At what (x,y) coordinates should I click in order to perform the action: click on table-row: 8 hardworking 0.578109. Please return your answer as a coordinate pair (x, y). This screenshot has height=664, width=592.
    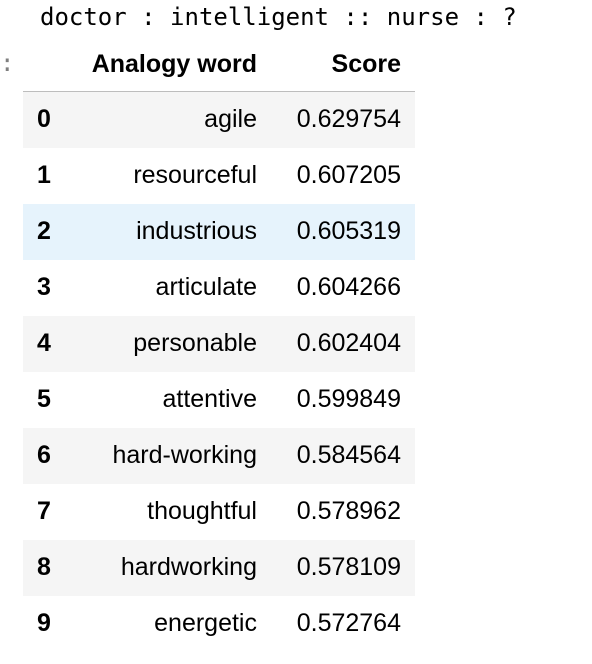
    Looking at the image, I should click on (219, 567).